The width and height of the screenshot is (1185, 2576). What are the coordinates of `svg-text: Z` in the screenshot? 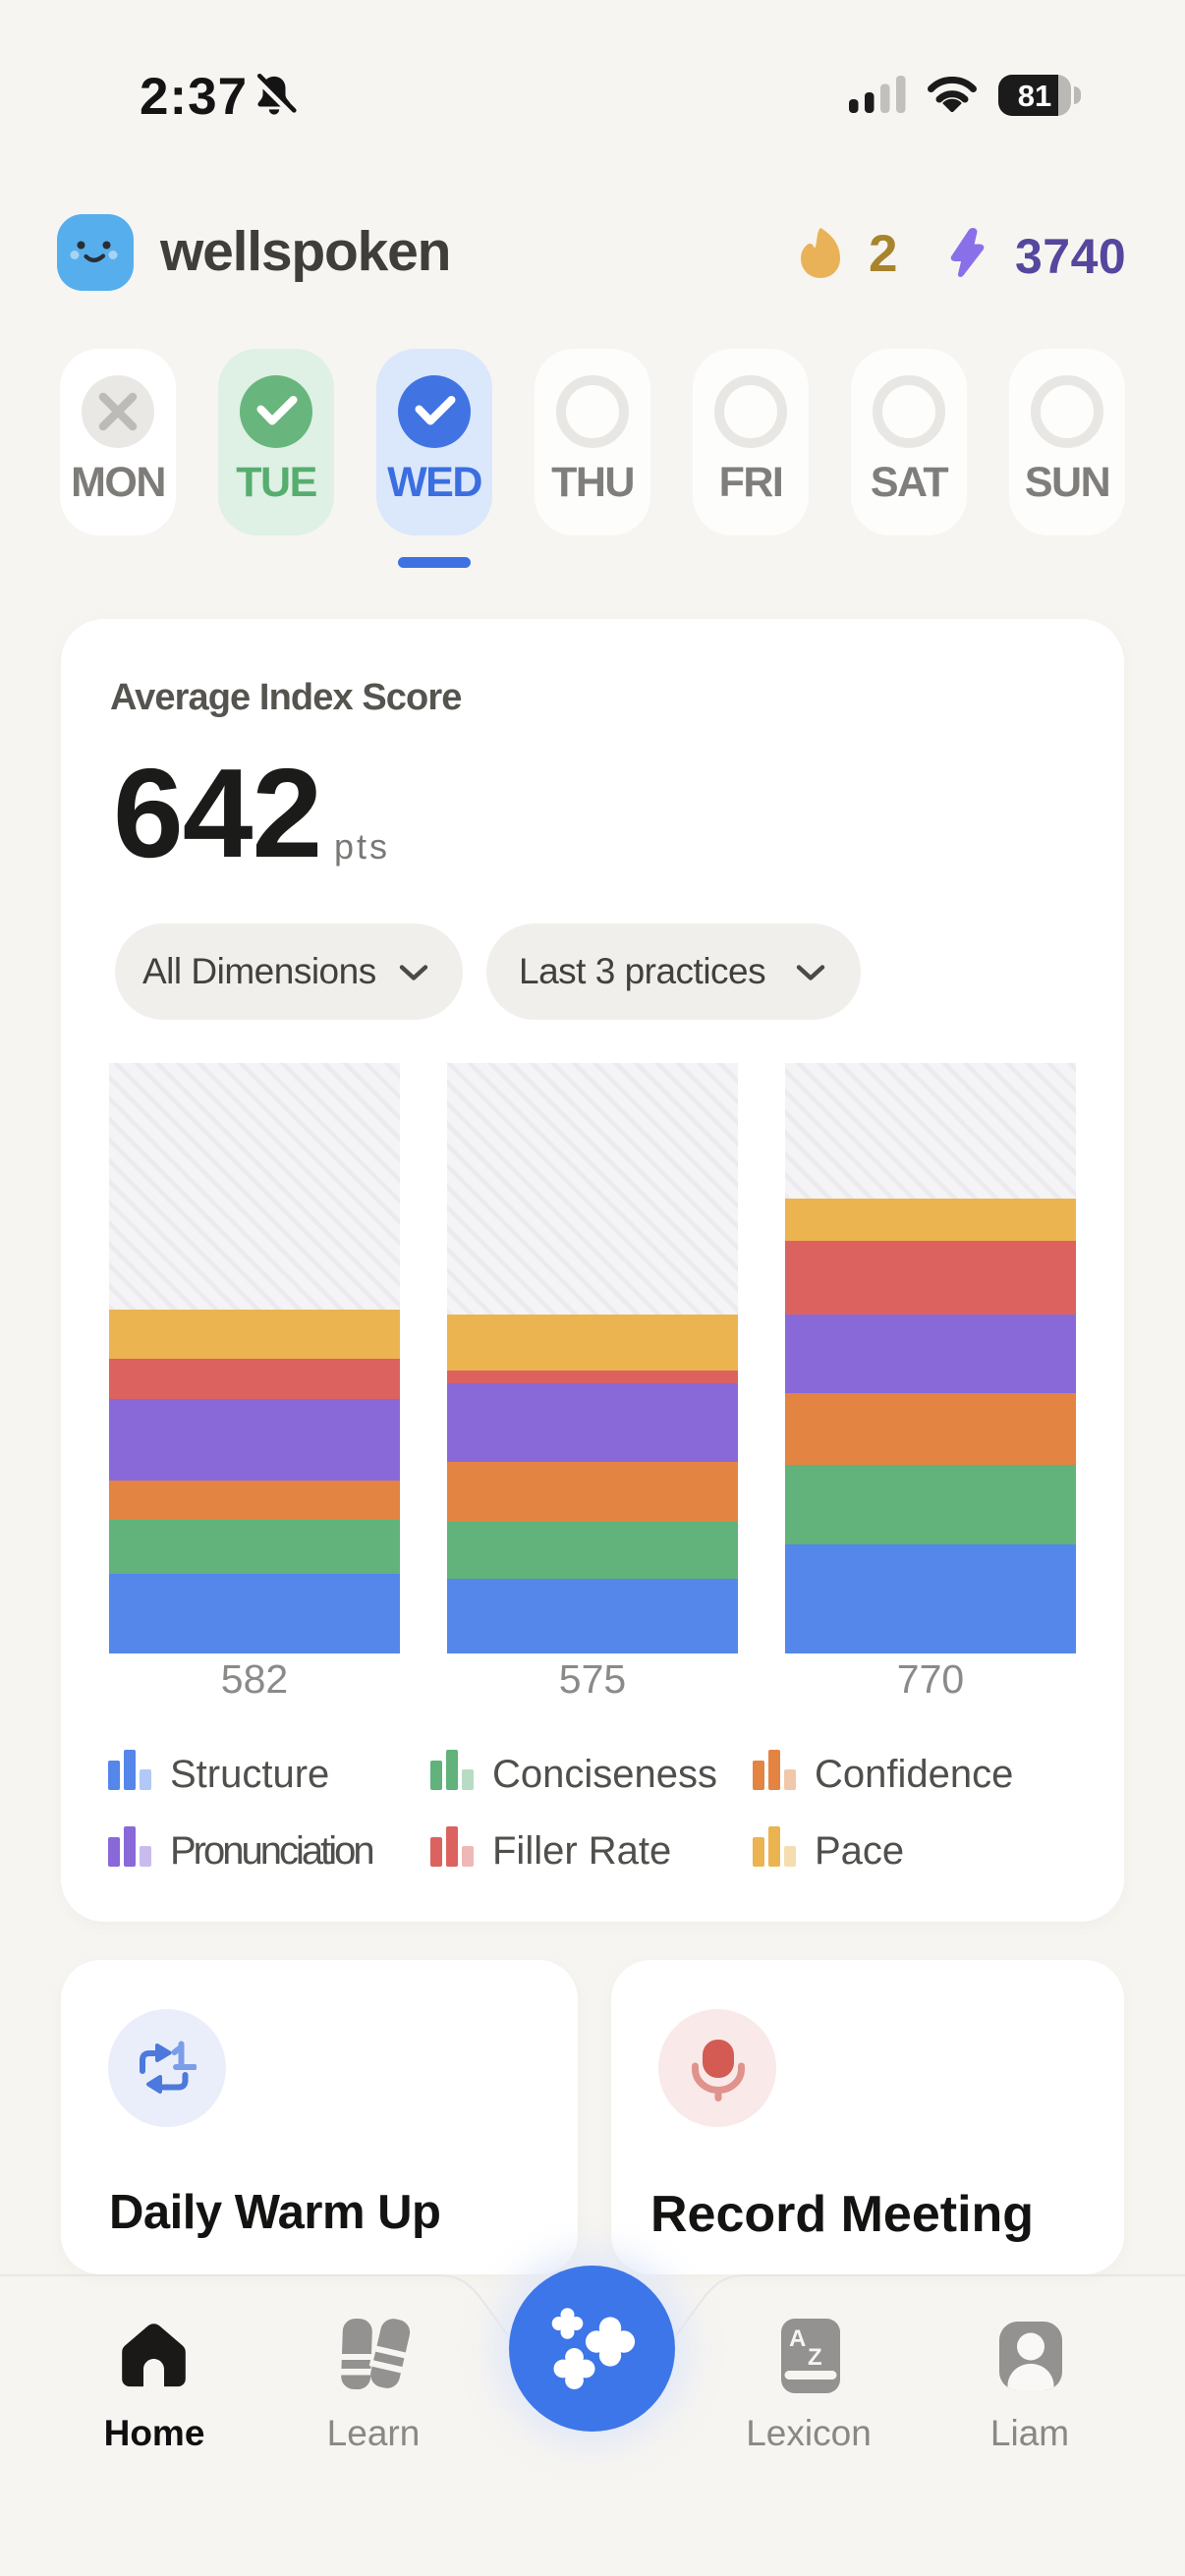 It's located at (815, 2357).